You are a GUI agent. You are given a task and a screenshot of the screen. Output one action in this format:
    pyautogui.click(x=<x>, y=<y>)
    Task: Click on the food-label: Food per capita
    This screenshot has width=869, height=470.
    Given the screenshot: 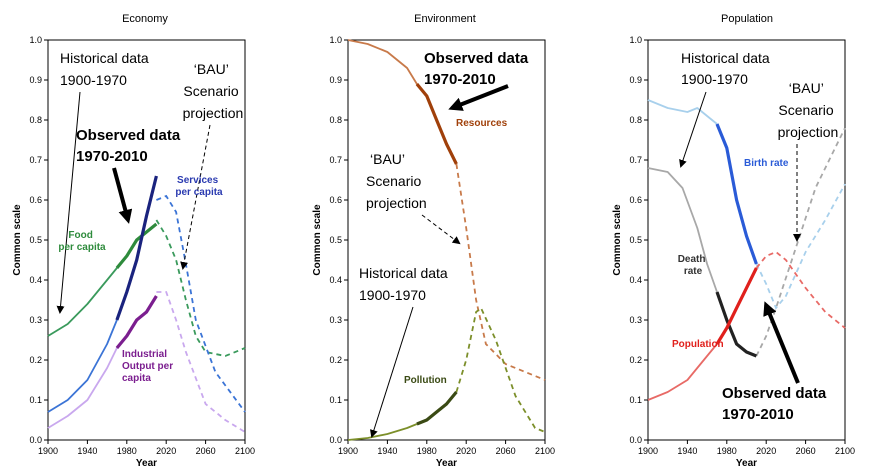 What is the action you would take?
    pyautogui.click(x=82, y=241)
    